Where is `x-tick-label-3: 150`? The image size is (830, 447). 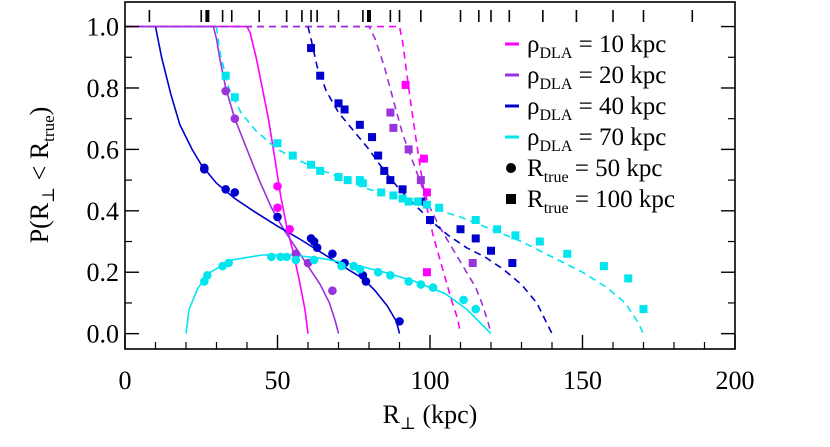 x-tick-label-3: 150 is located at coordinates (582, 380).